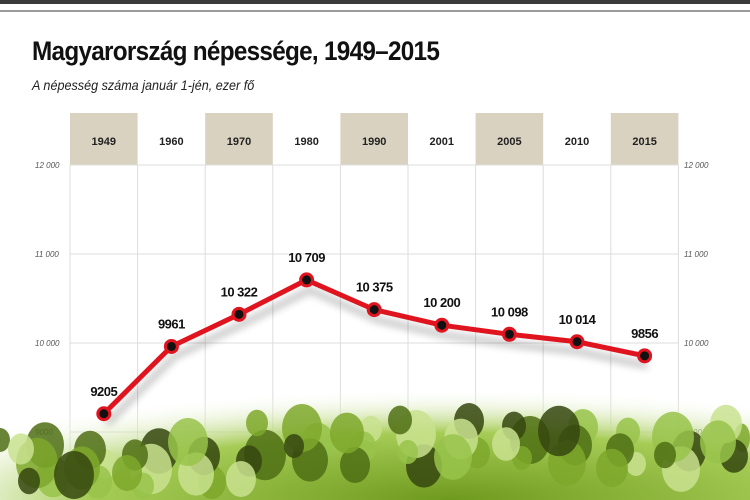  Describe the element at coordinates (306, 142) in the screenshot. I see `x-tick-label: 1980` at that location.